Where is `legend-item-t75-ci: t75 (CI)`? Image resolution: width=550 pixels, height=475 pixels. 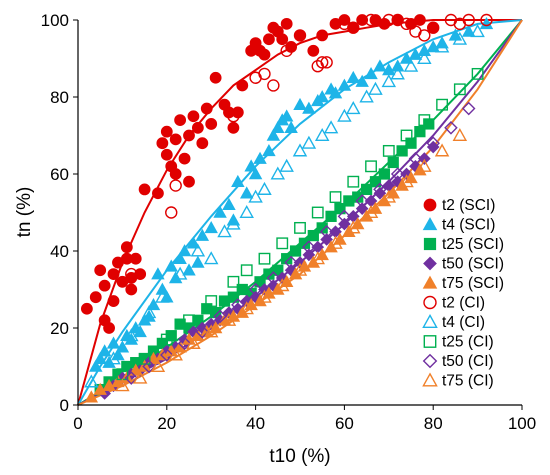 legend-item-t75-ci: t75 (CI) is located at coordinates (458, 381).